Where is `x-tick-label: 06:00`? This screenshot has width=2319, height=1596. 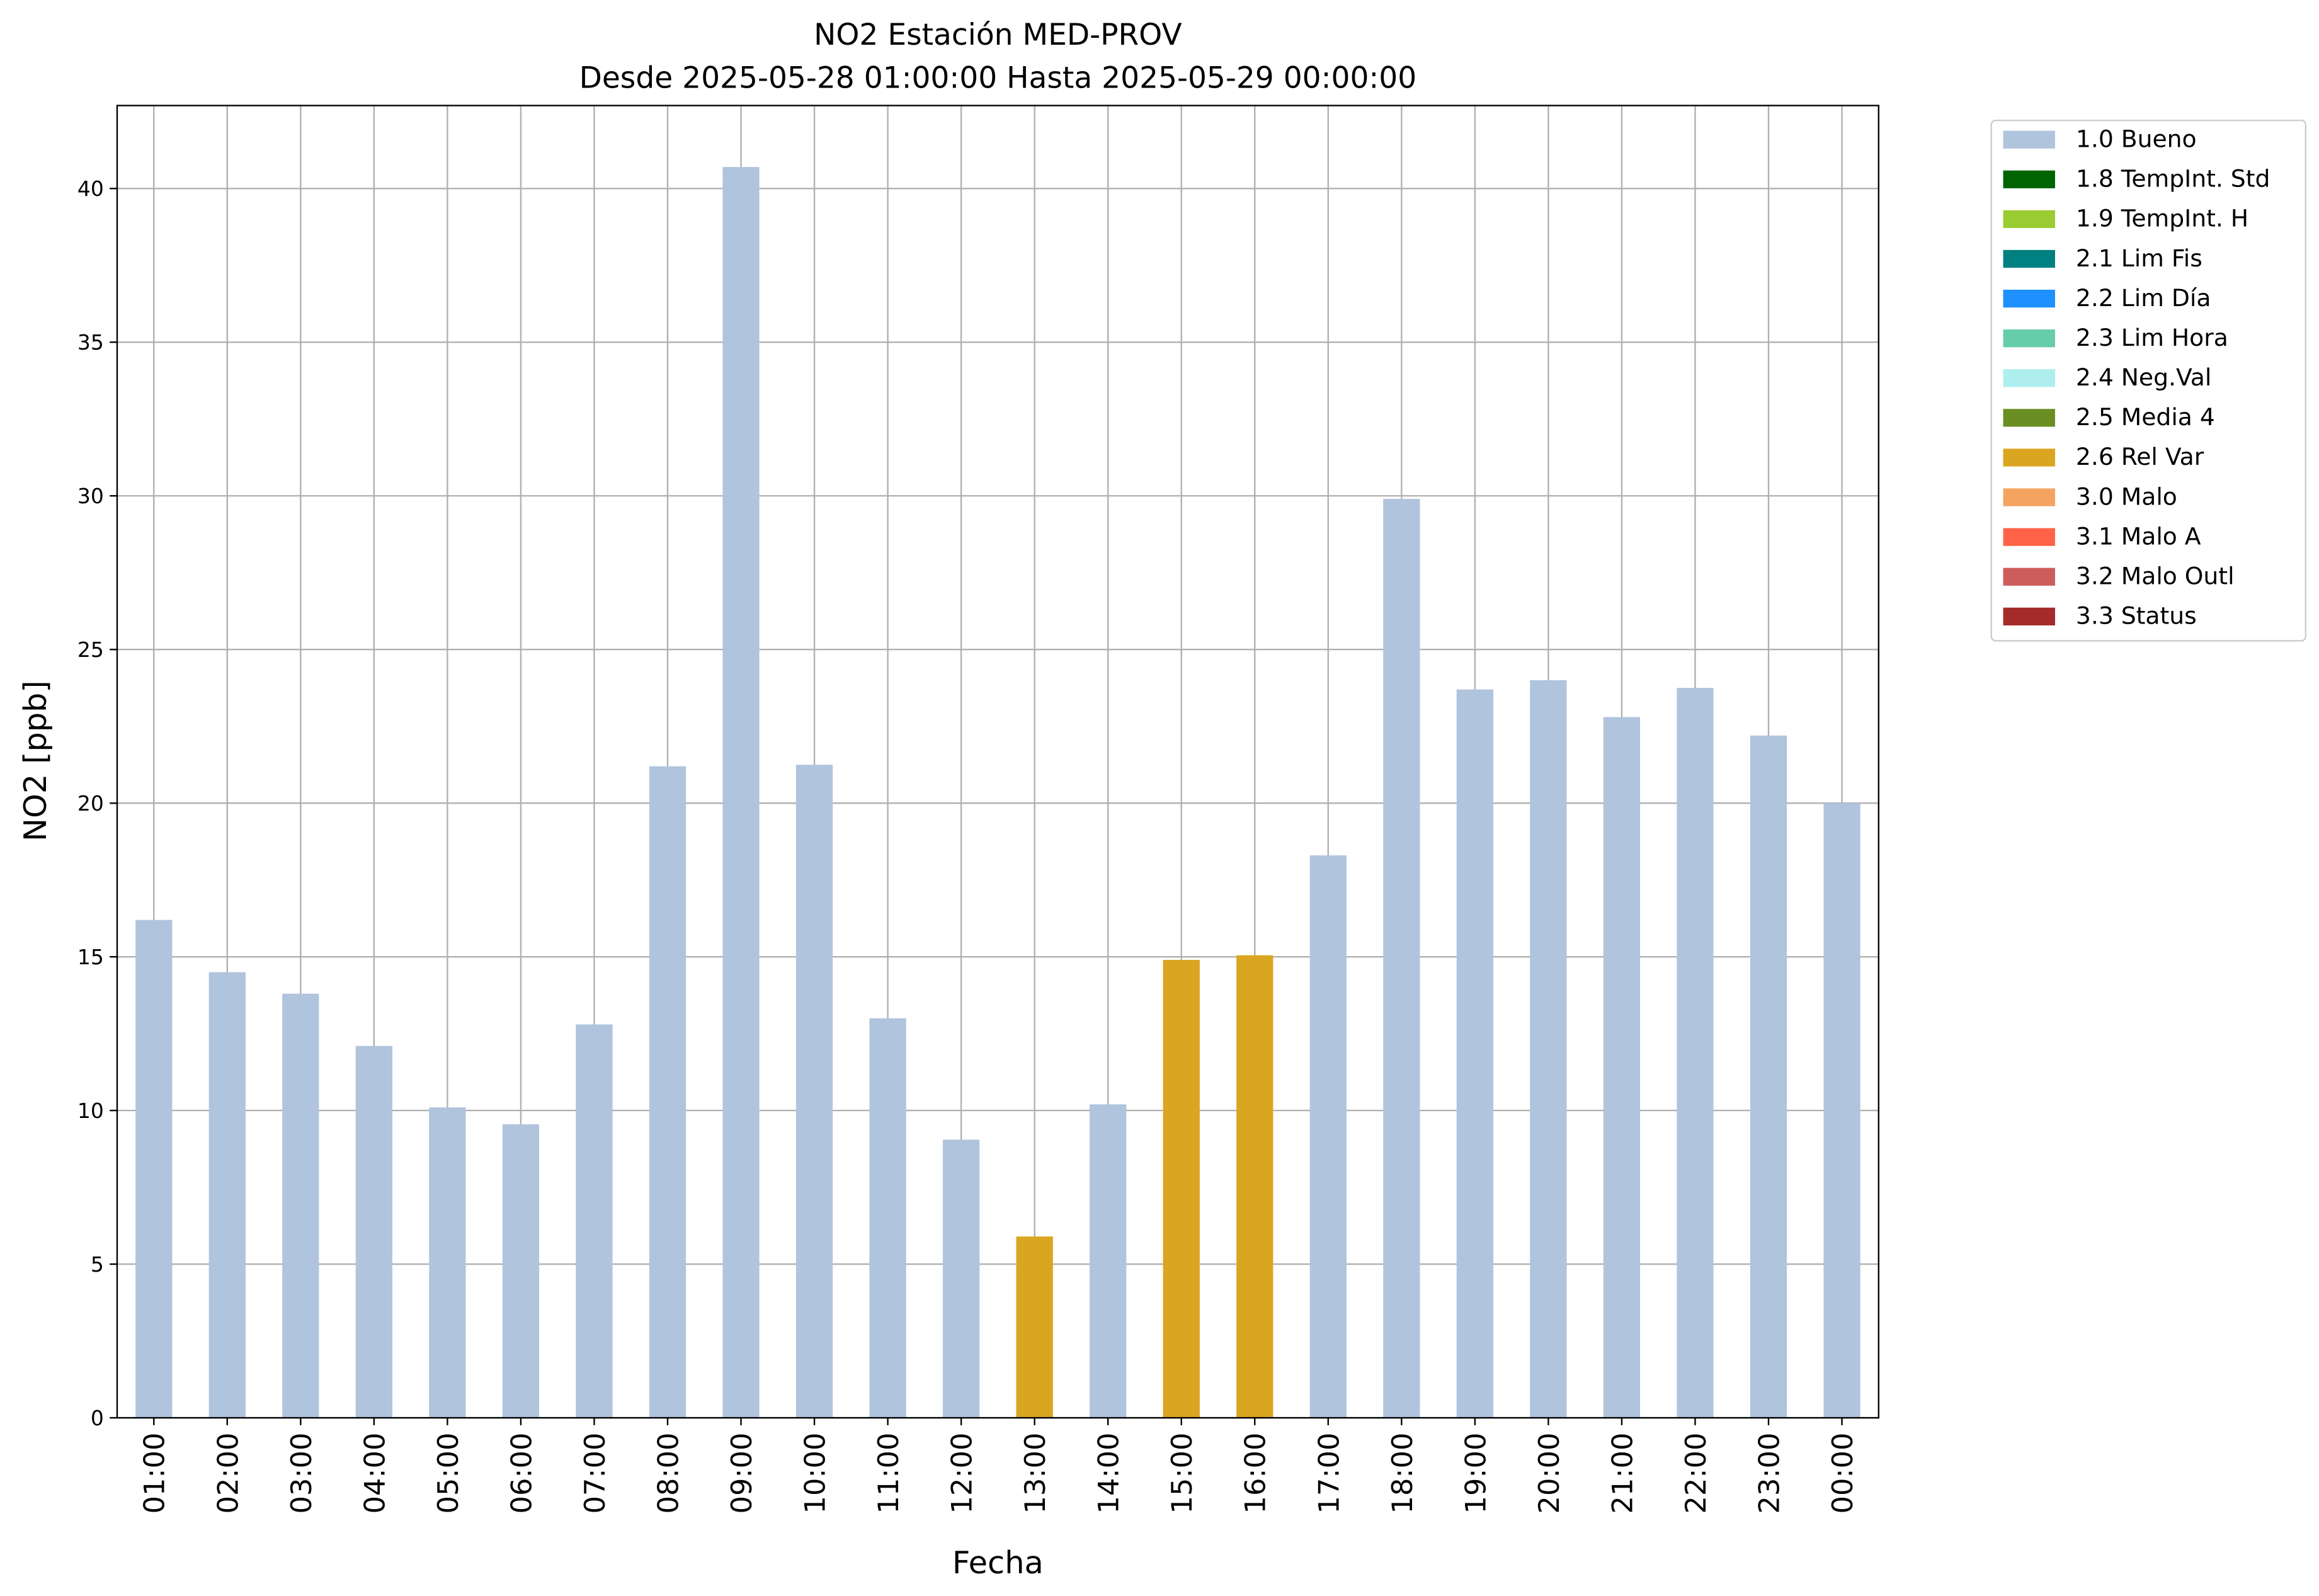 x-tick-label: 06:00 is located at coordinates (521, 1473).